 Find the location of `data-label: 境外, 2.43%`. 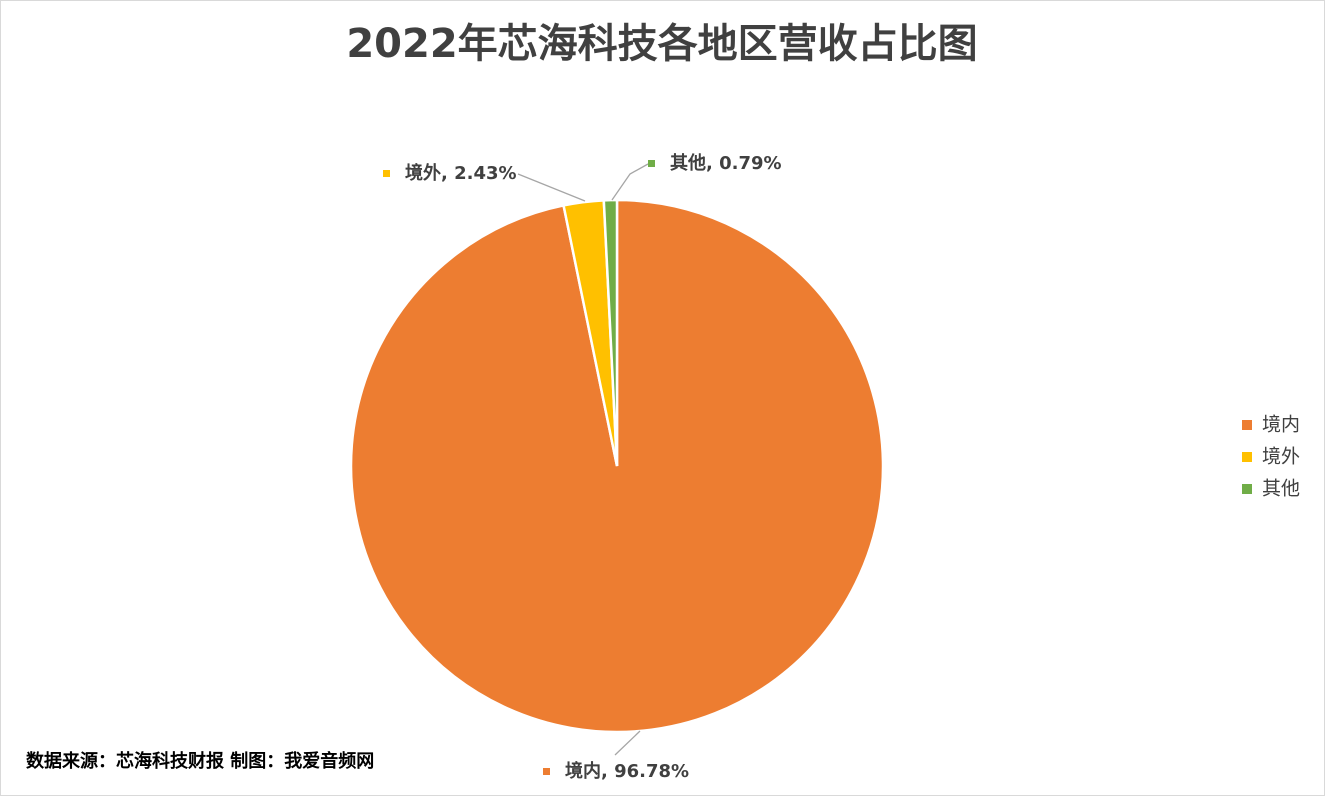

data-label: 境外, 2.43% is located at coordinates (461, 173).